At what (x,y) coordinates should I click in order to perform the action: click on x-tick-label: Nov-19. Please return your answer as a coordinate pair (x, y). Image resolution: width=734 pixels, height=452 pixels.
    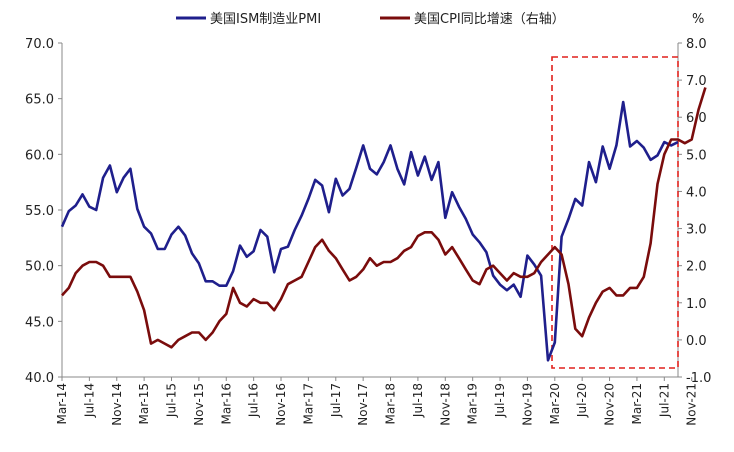
    Looking at the image, I should click on (527, 404).